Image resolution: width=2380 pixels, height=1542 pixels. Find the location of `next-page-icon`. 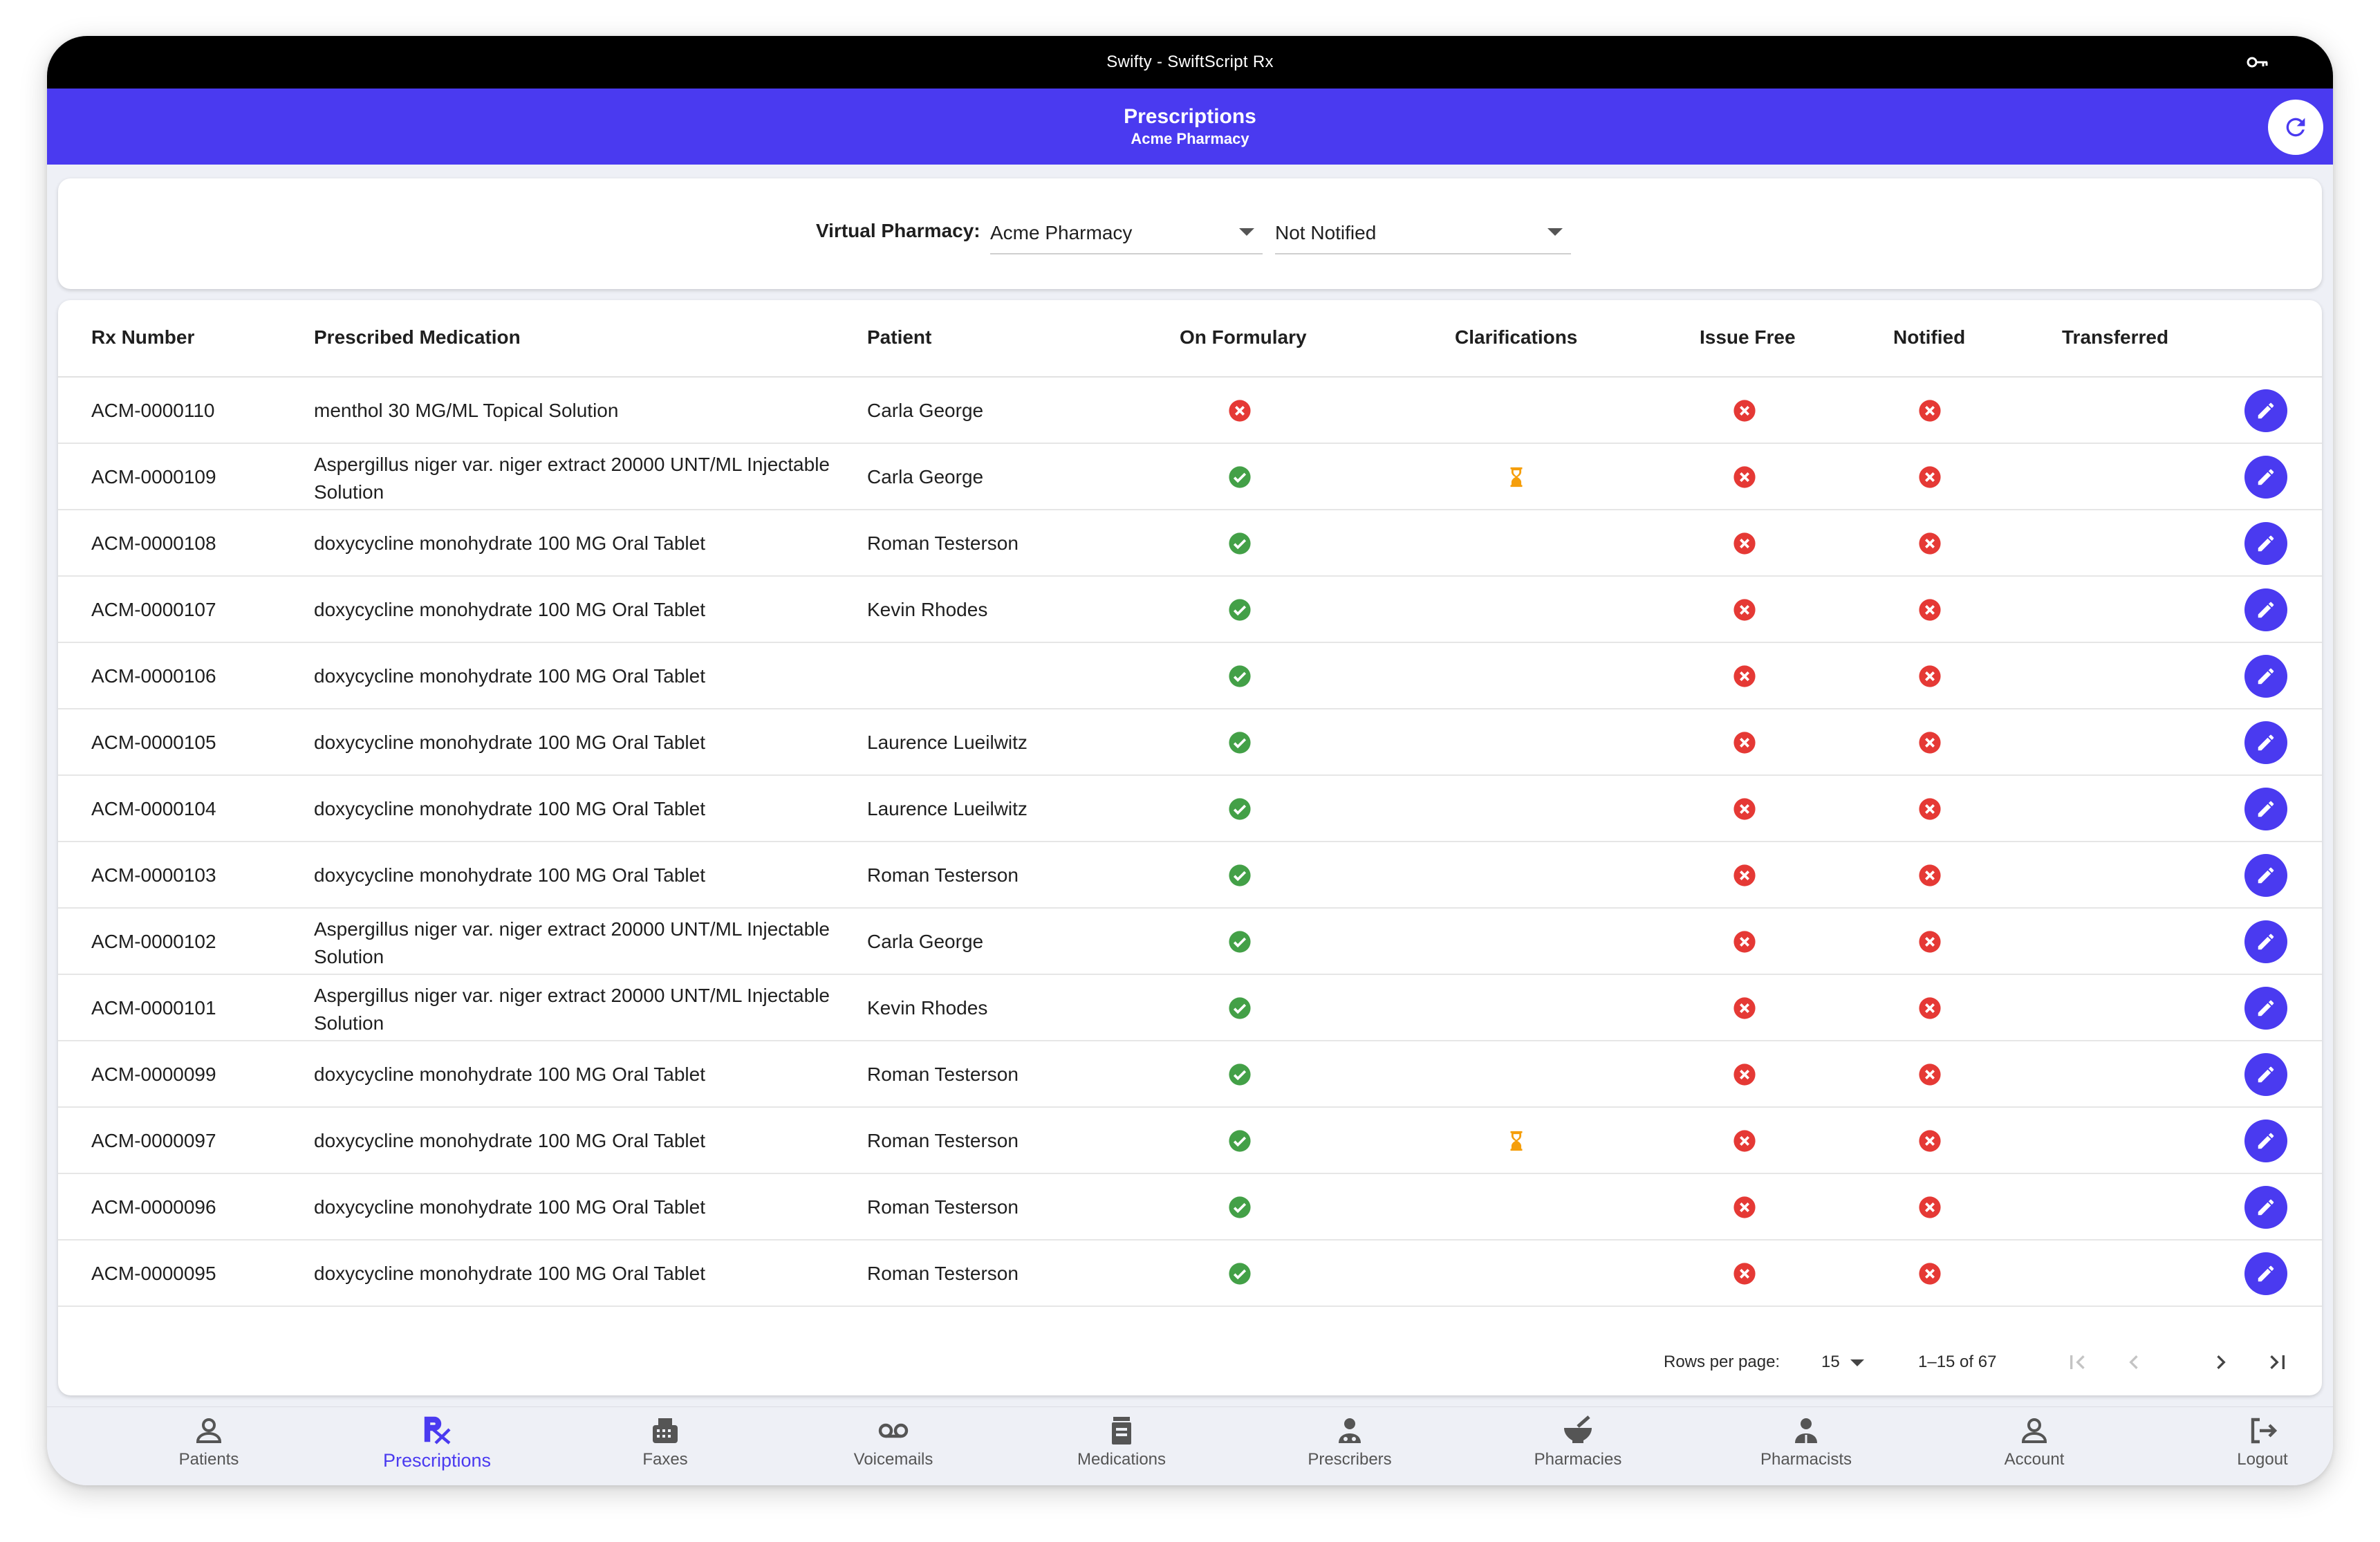

next-page-icon is located at coordinates (2221, 1362).